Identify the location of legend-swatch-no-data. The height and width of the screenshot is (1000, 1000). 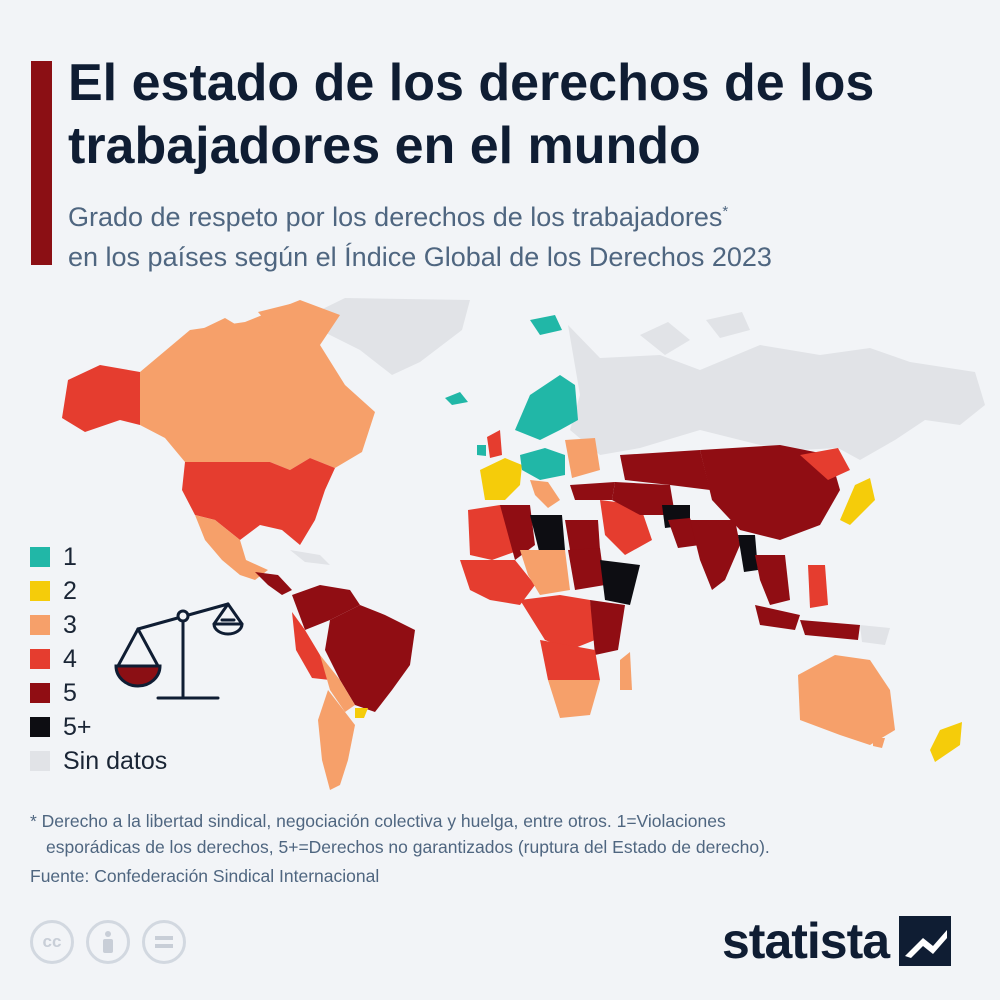
(40, 761).